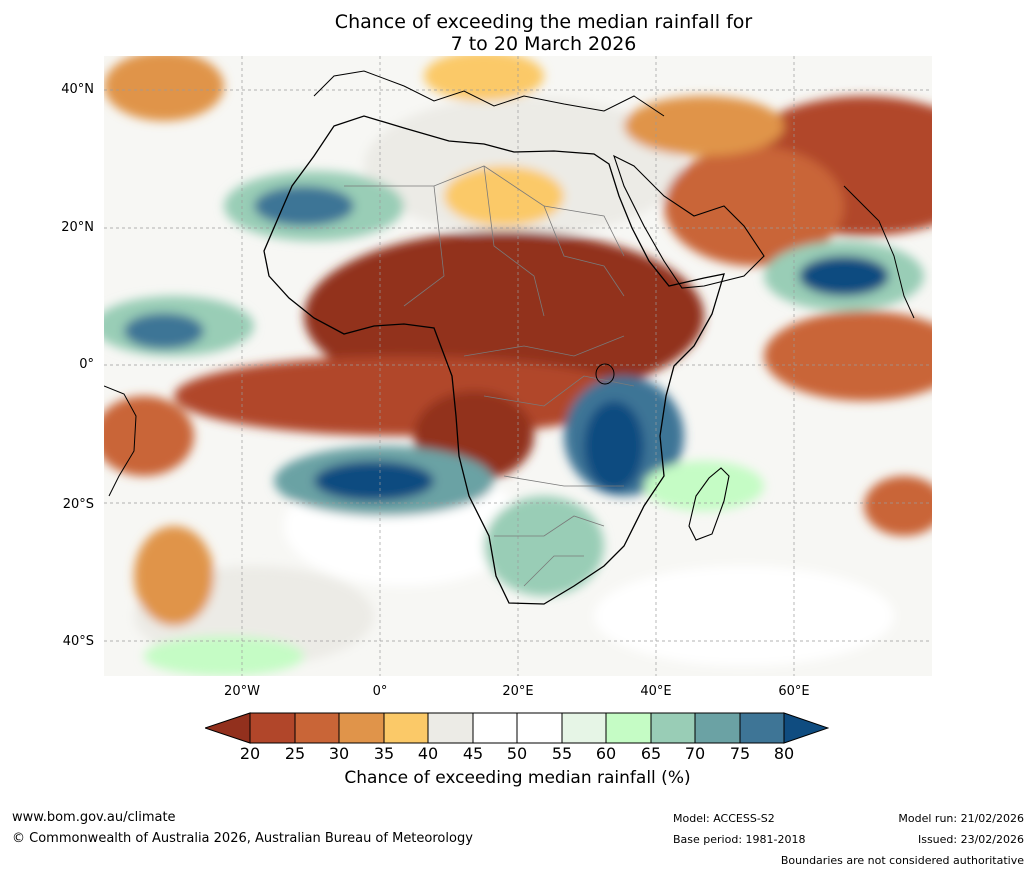 This screenshot has height=873, width=1035. Describe the element at coordinates (806, 728) in the screenshot. I see `colorbar-over-arrow` at that location.